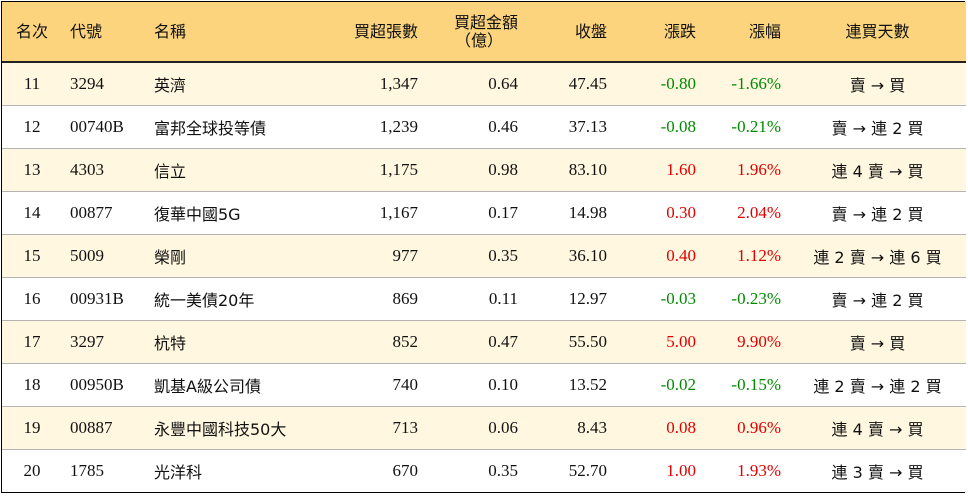 The width and height of the screenshot is (968, 496). What do you see at coordinates (681, 212) in the screenshot?
I see `change-cell: 0.30` at bounding box center [681, 212].